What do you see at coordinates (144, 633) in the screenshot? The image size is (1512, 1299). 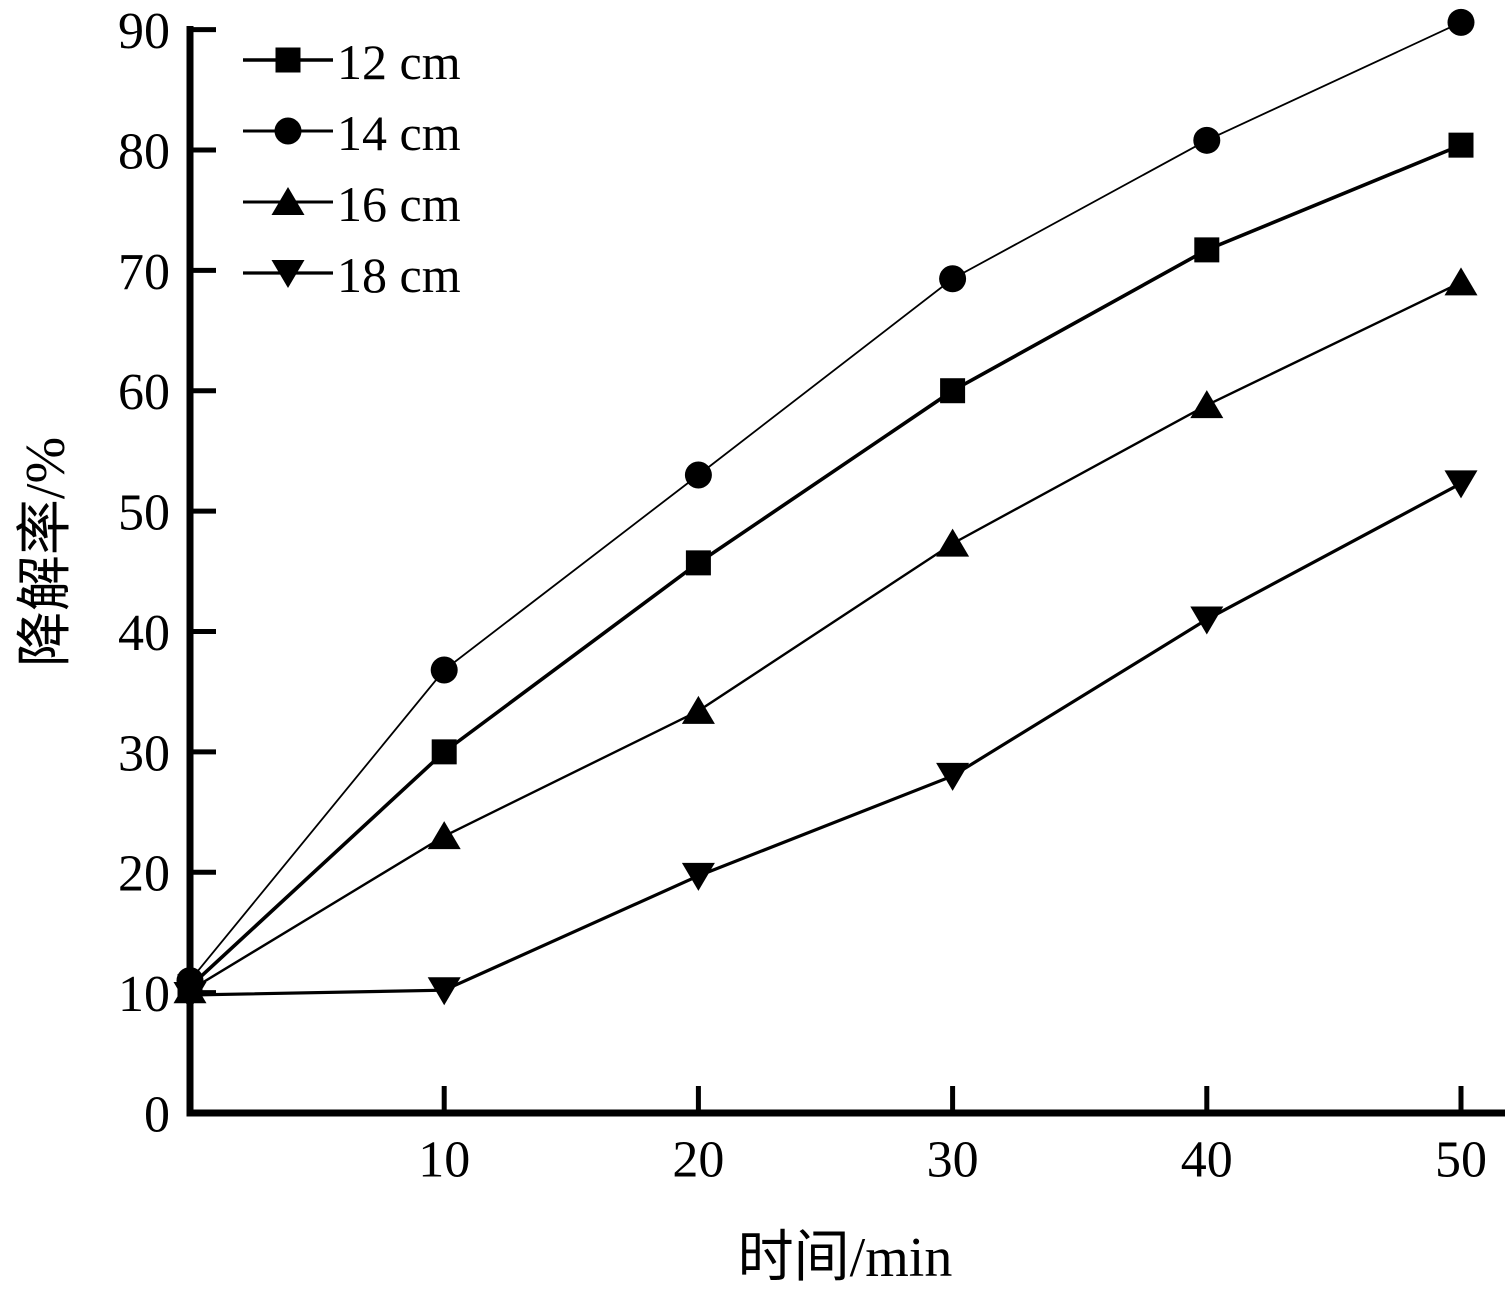 I see `y-tick-label: 40` at bounding box center [144, 633].